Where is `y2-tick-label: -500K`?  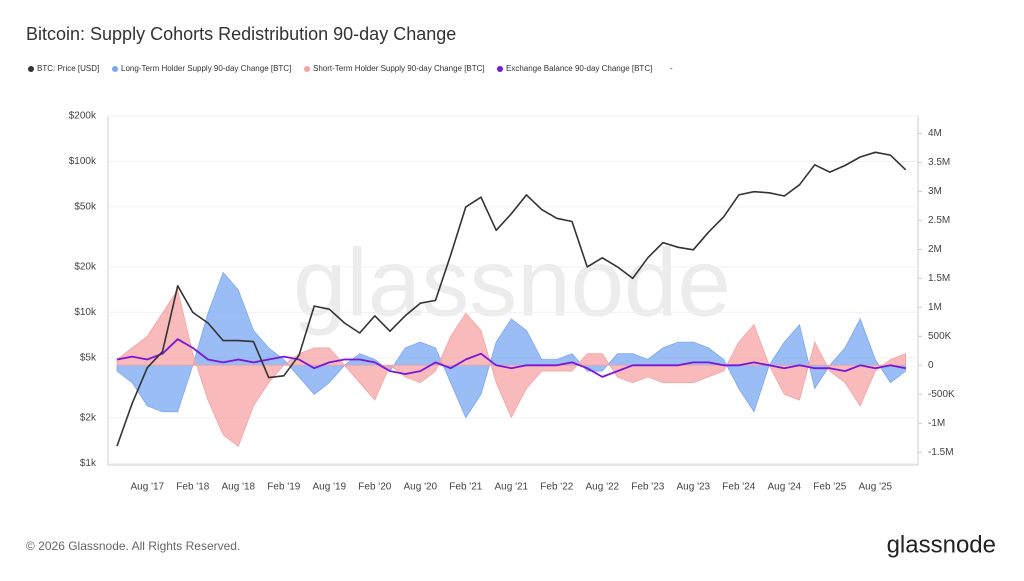 y2-tick-label: -500K is located at coordinates (941, 394).